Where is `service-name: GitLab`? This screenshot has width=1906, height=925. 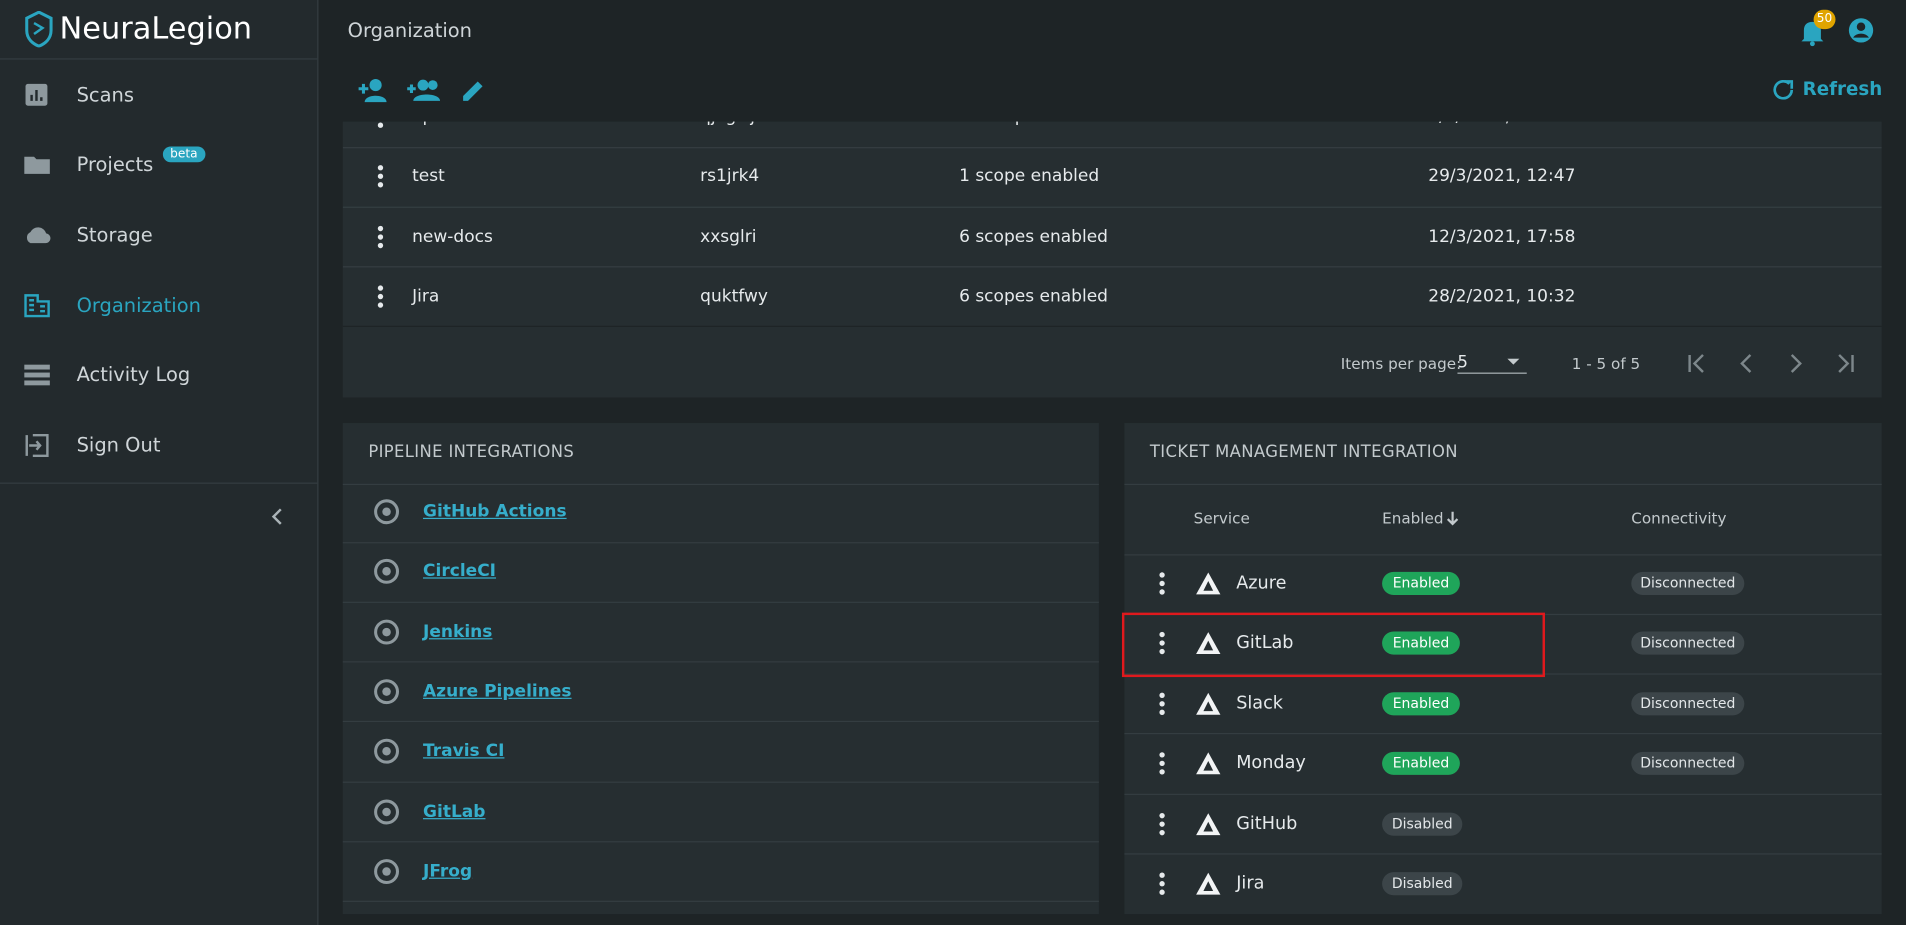 service-name: GitLab is located at coordinates (1265, 643).